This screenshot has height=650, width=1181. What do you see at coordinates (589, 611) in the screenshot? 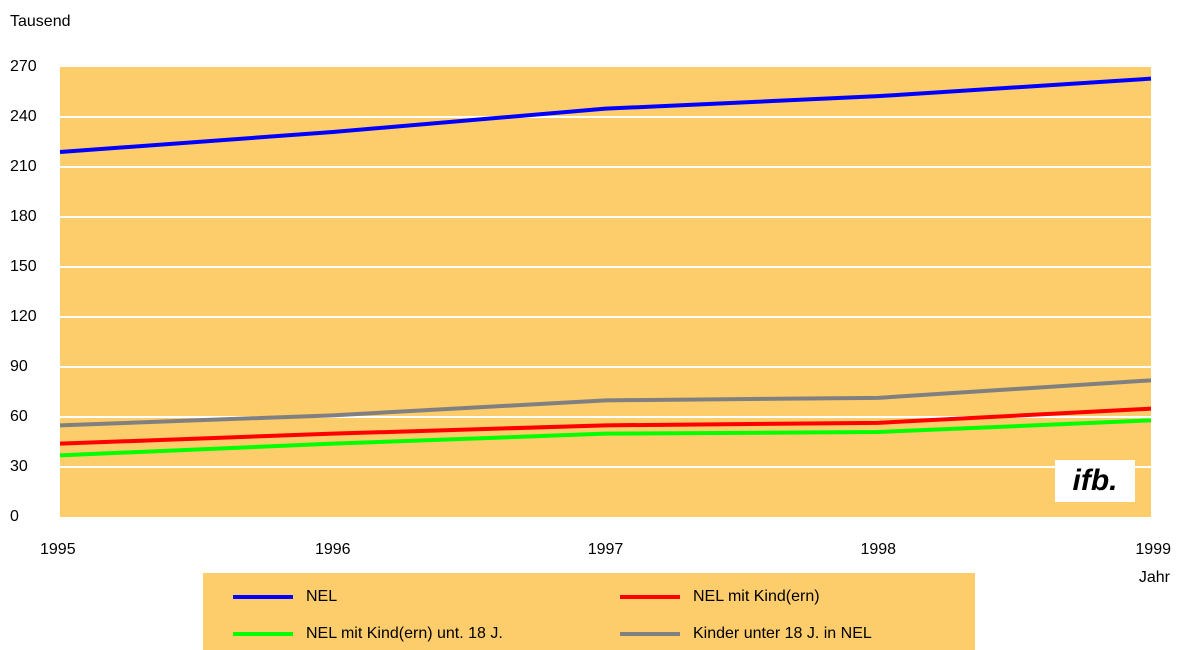
I see `legend` at bounding box center [589, 611].